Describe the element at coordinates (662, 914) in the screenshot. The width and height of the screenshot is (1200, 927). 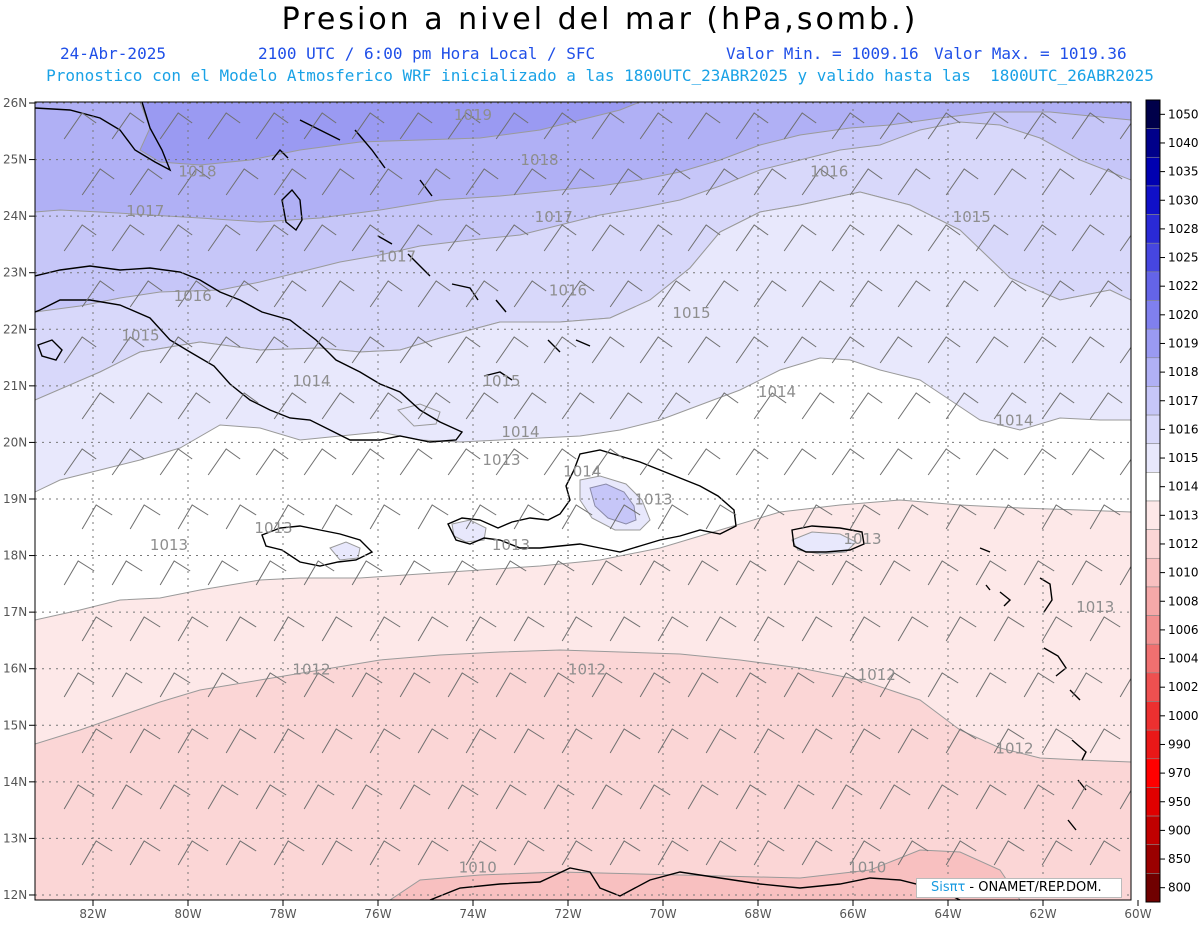
I see `lon-label: 70W` at that location.